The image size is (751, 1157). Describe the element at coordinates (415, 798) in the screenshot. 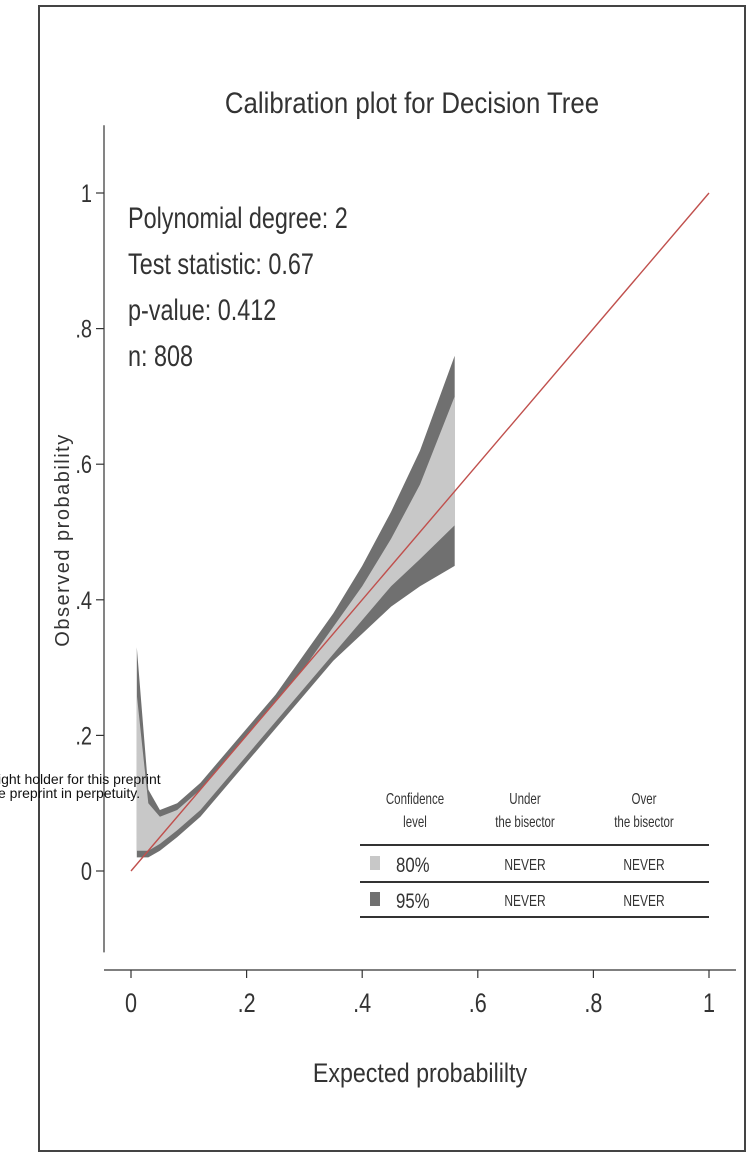

I see `legend-header: Confidence` at that location.